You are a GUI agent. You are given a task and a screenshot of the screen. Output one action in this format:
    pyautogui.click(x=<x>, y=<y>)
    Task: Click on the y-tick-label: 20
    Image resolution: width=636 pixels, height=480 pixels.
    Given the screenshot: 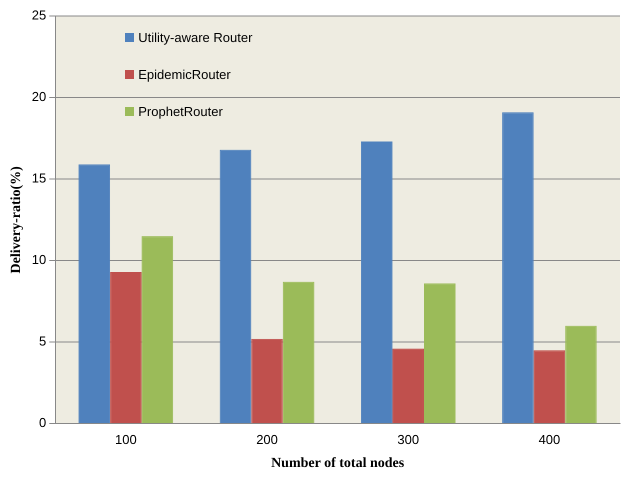 What is the action you would take?
    pyautogui.click(x=39, y=96)
    